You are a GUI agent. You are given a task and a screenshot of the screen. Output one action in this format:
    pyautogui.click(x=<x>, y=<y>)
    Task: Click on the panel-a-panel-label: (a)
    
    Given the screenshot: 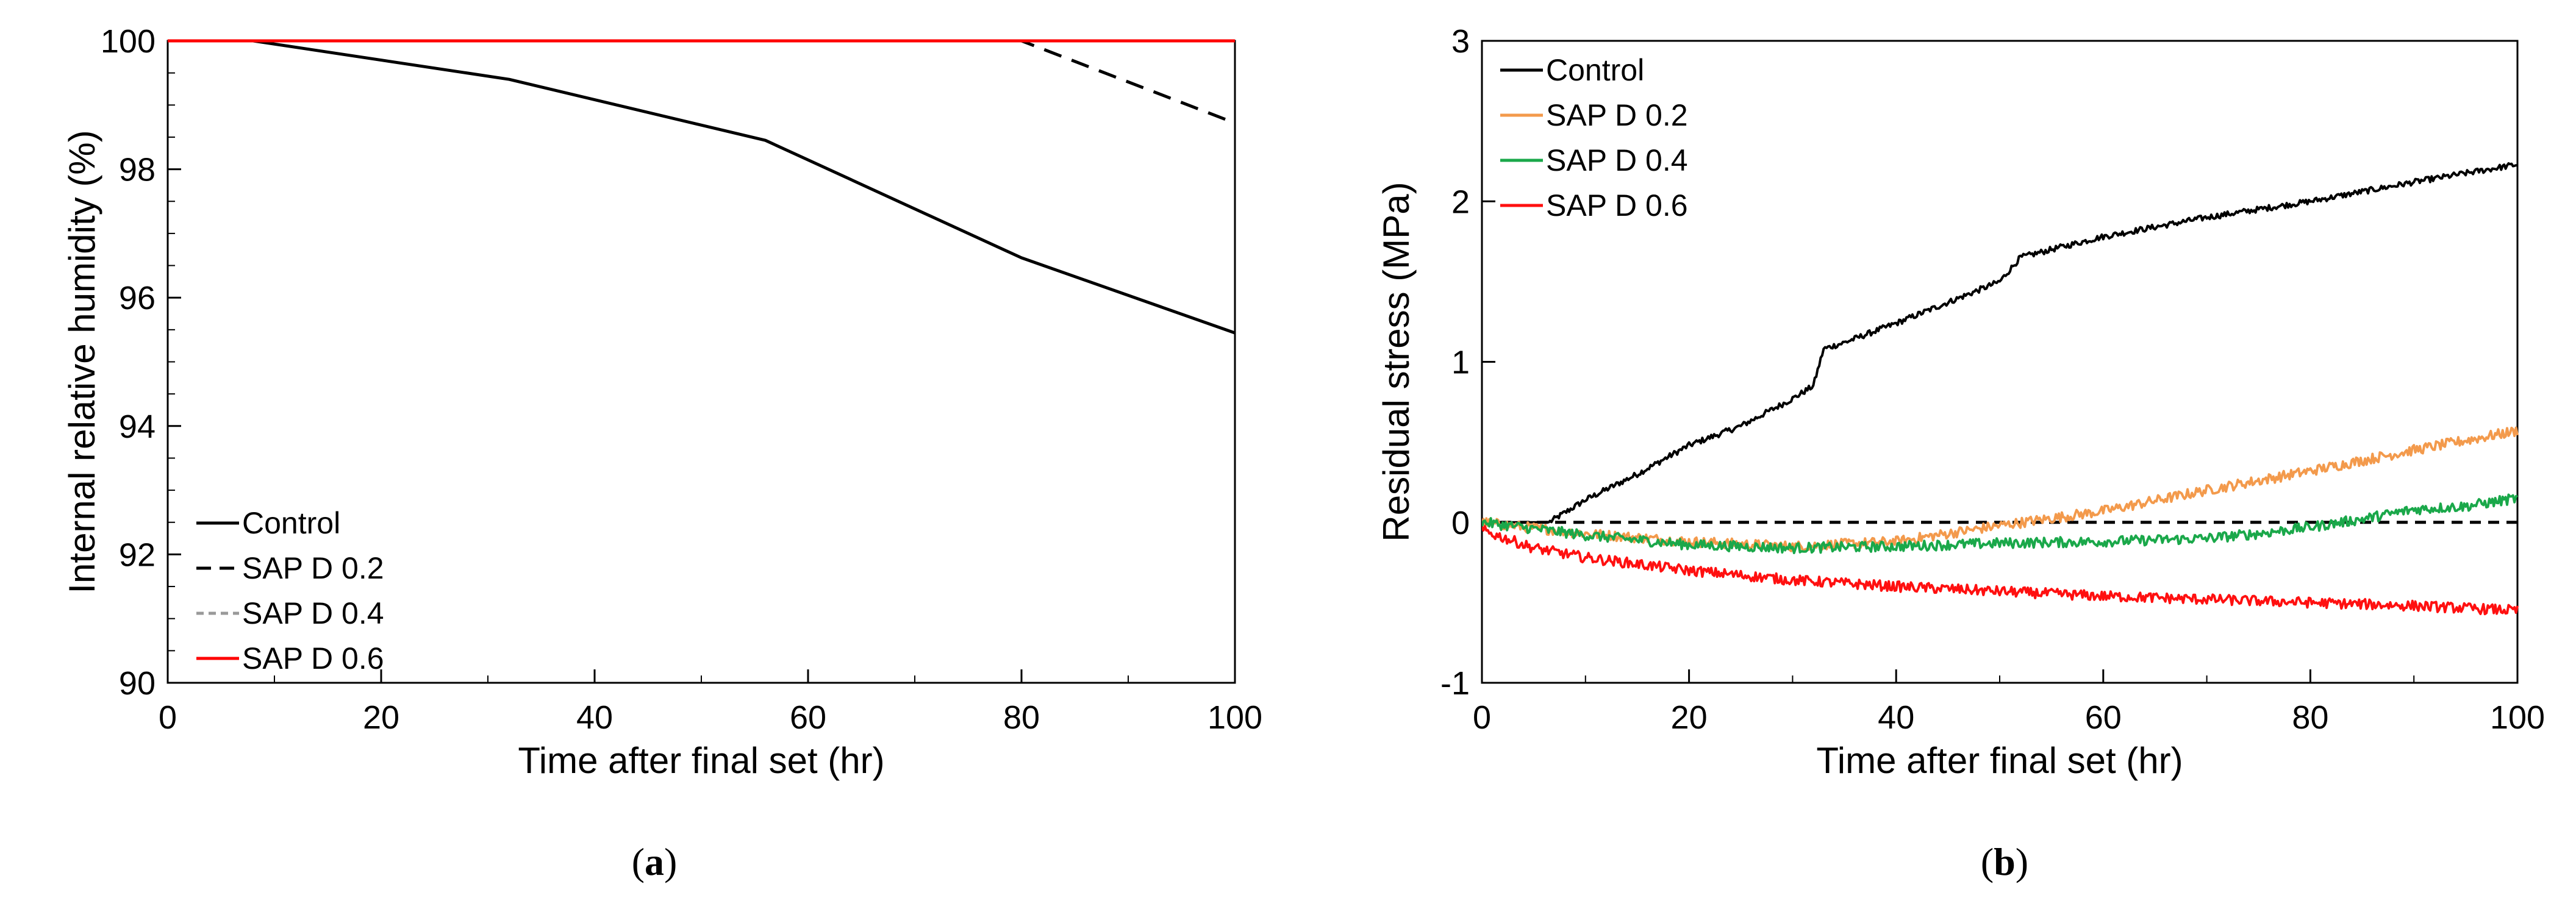 What is the action you would take?
    pyautogui.click(x=655, y=861)
    